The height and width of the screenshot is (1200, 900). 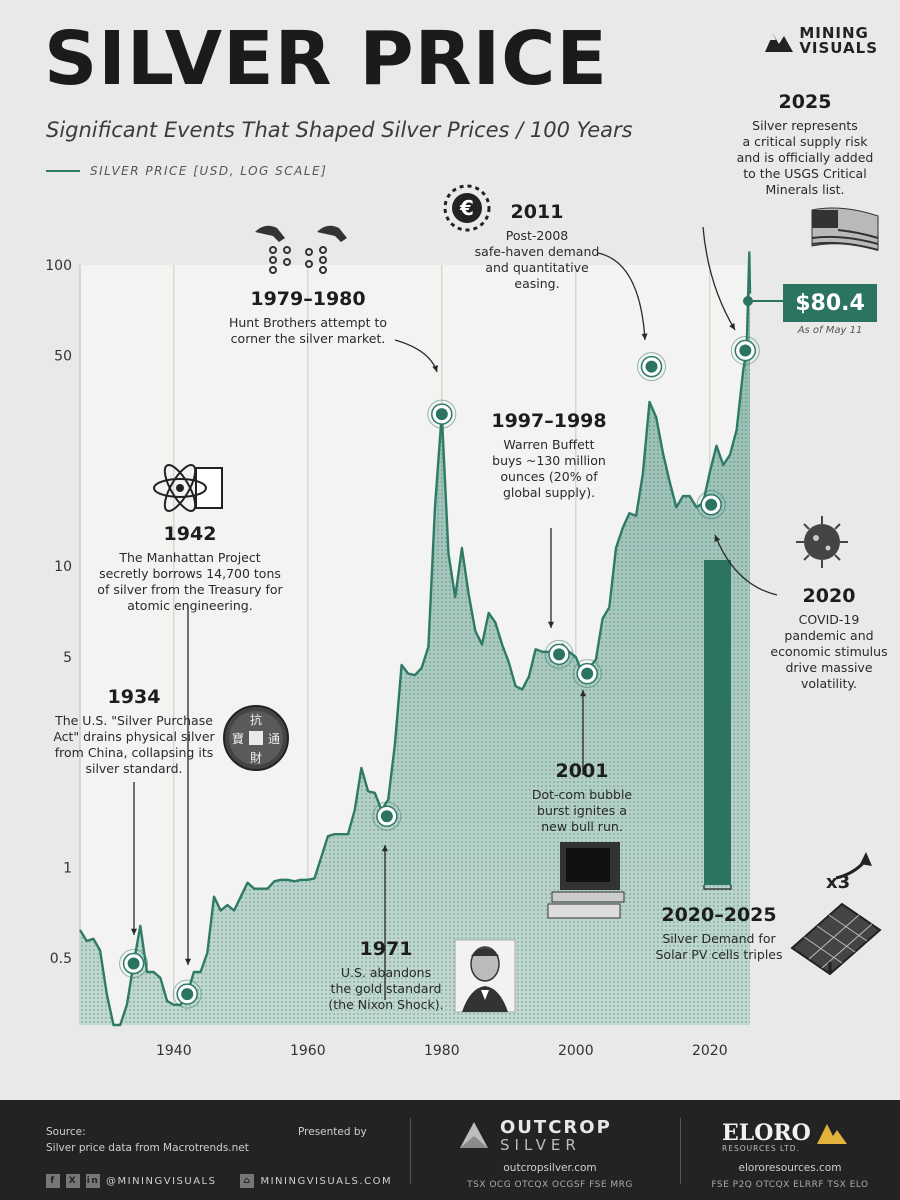 What do you see at coordinates (189, 605) in the screenshot?
I see `event-description: atomic engineering.` at bounding box center [189, 605].